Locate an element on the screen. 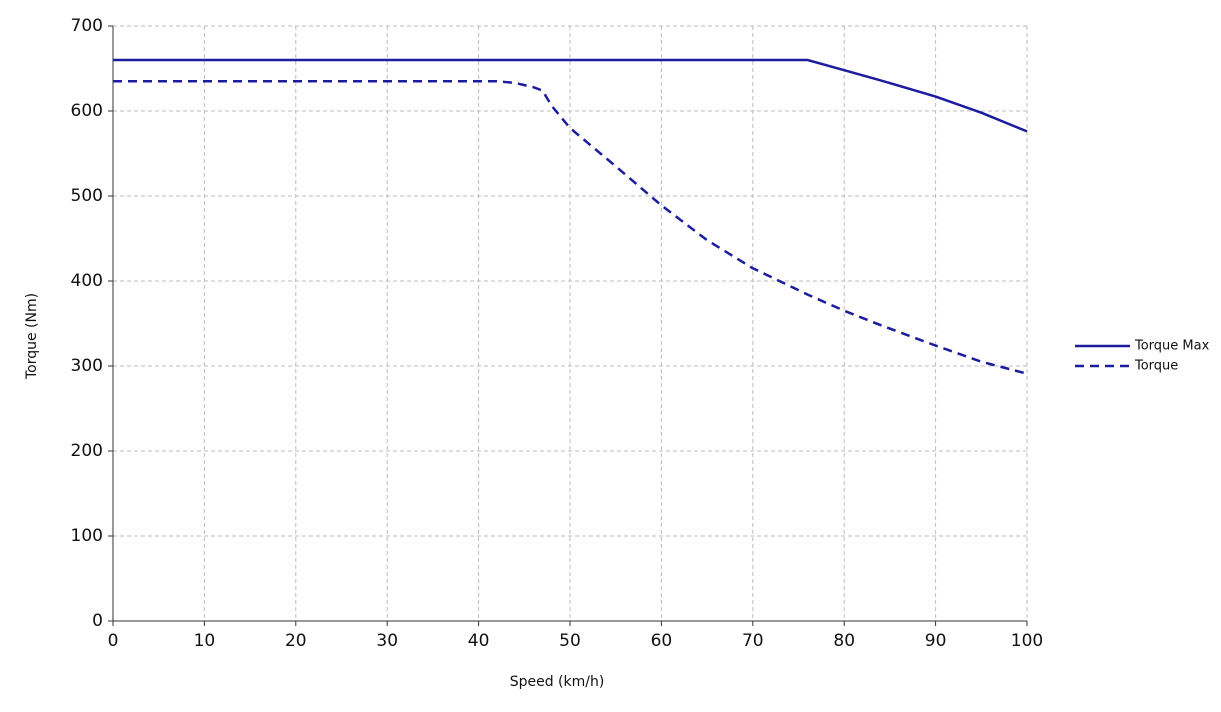  x-tick-label: 0 is located at coordinates (113, 641).